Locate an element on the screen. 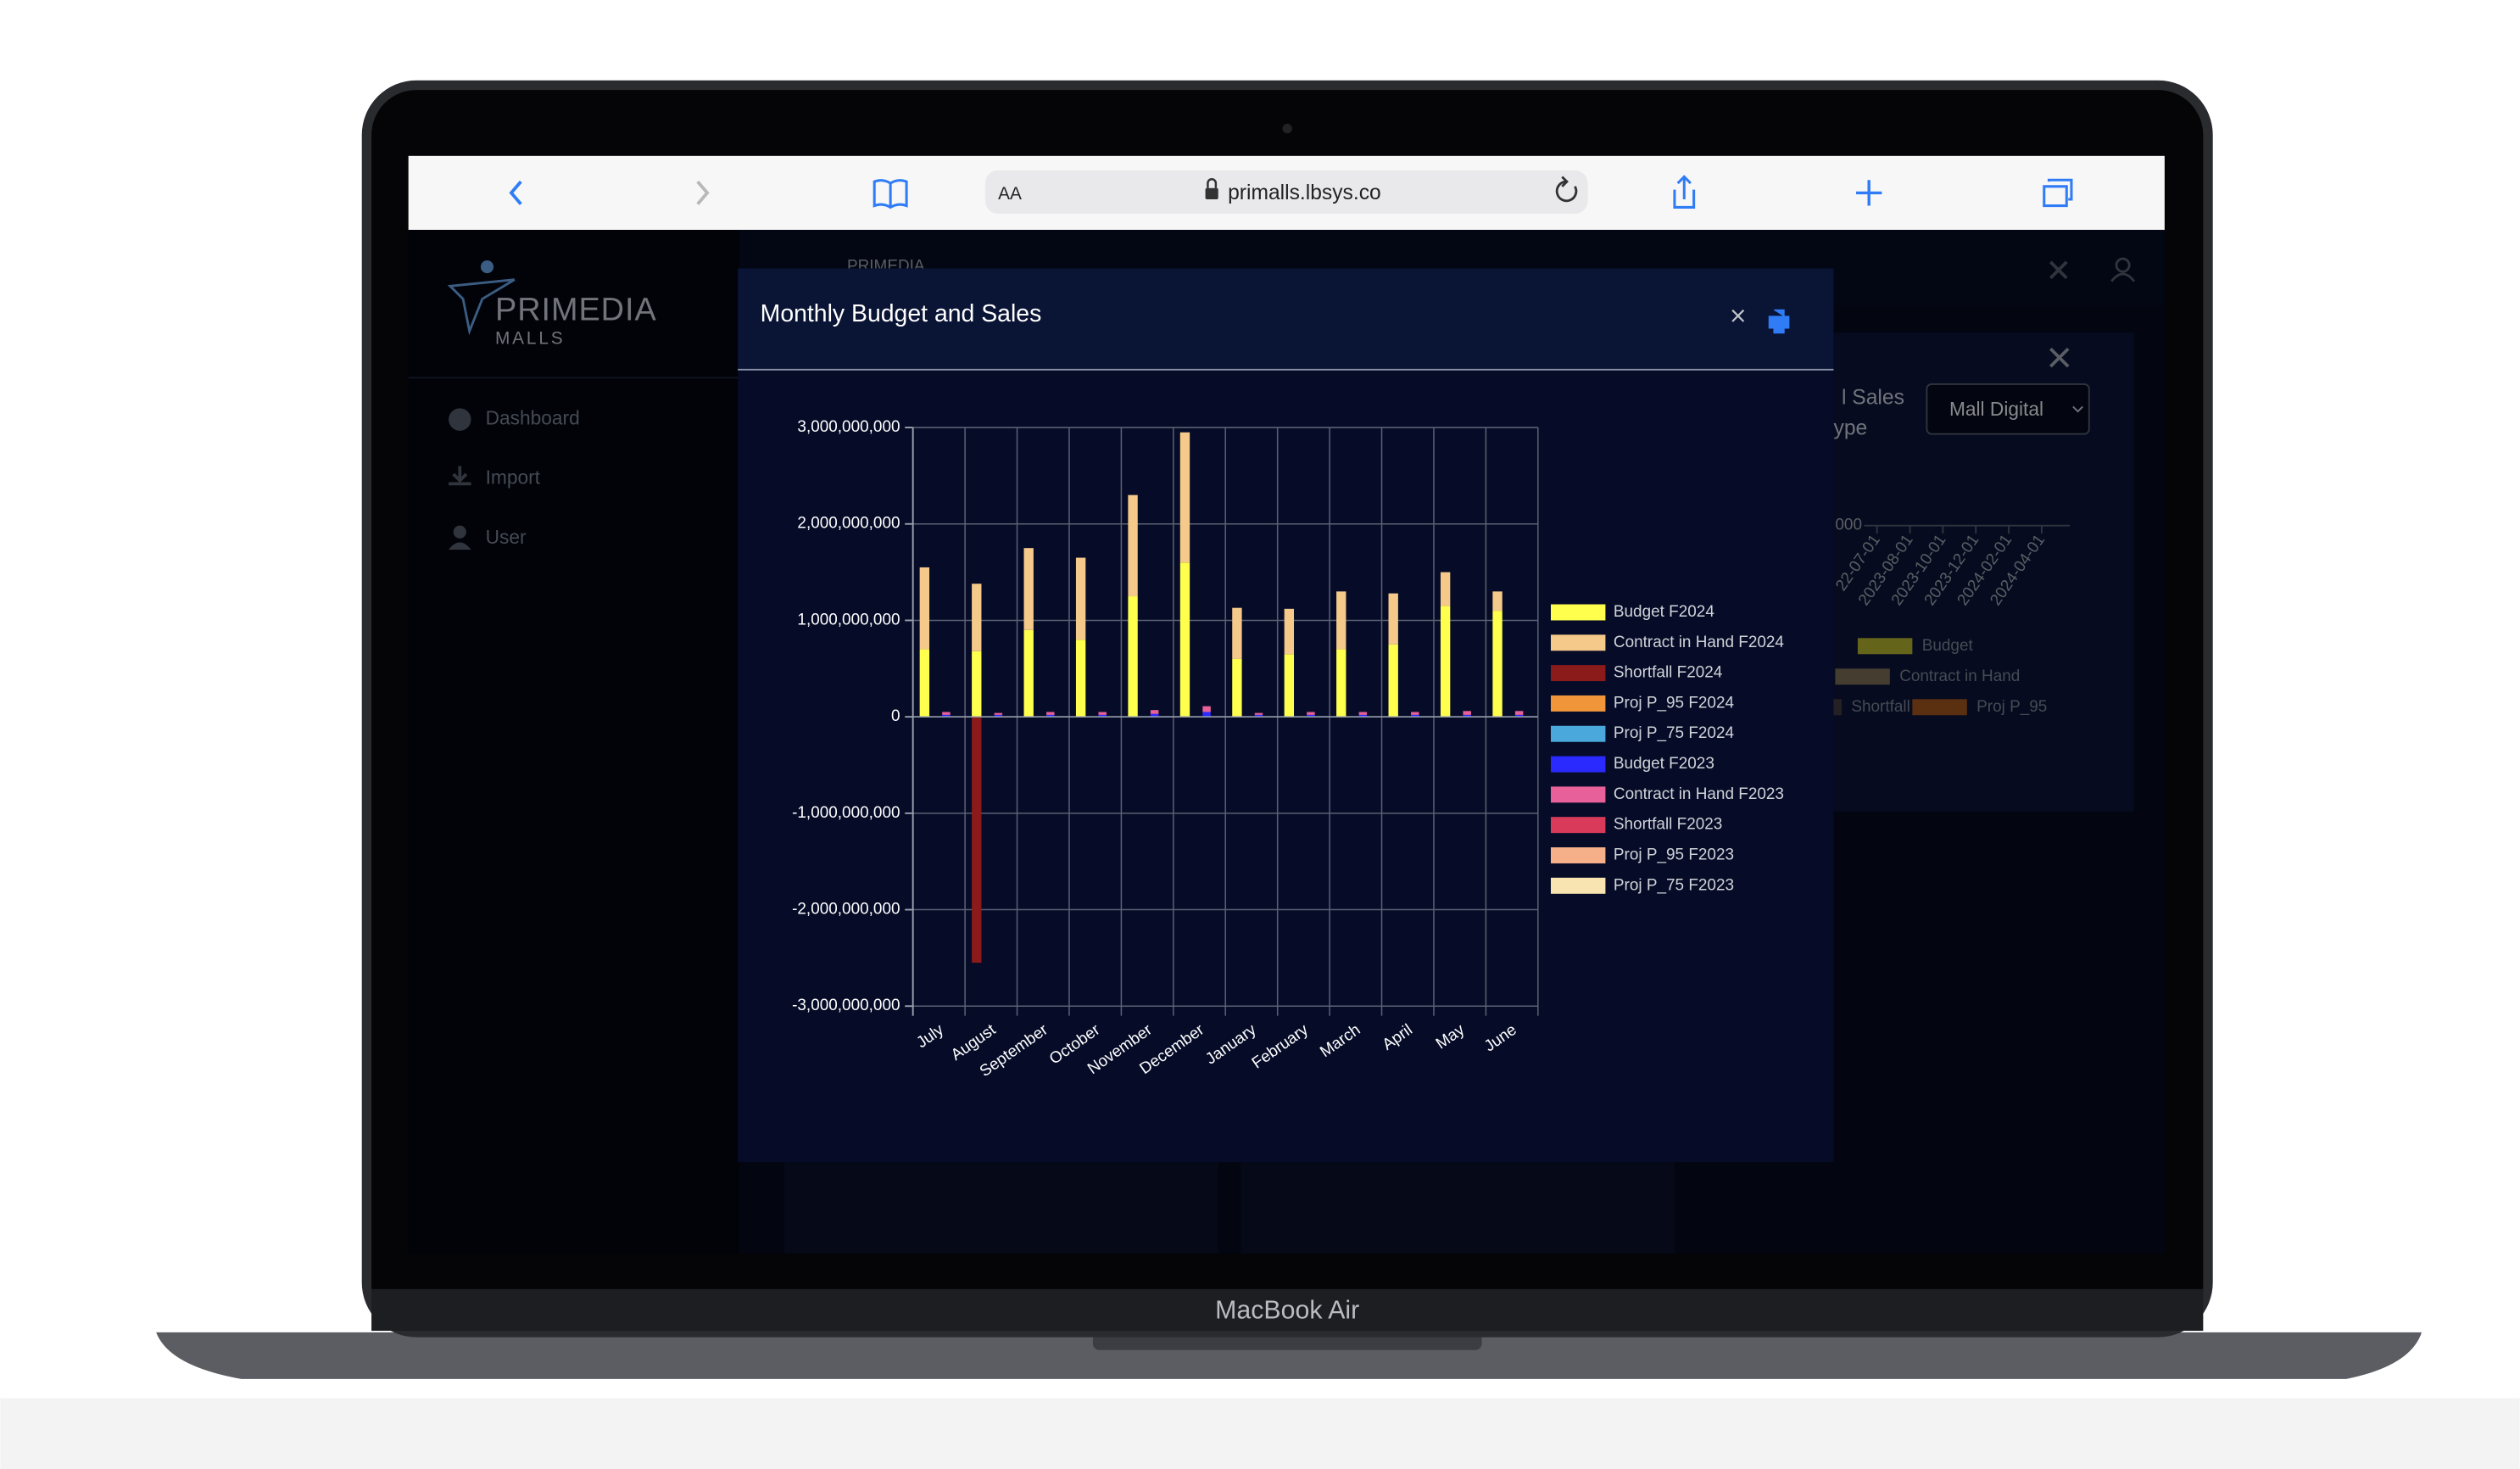 This screenshot has height=1469, width=2520. device-label: MacBook Air is located at coordinates (1287, 1310).